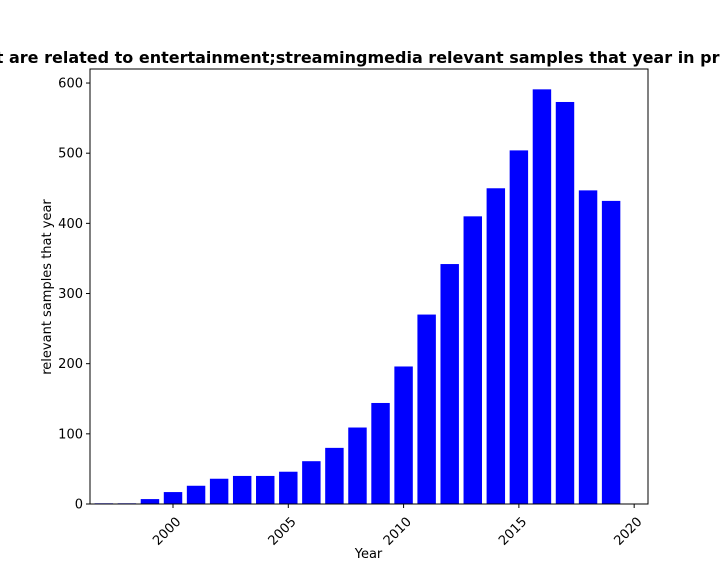 This screenshot has width=720, height=576. Describe the element at coordinates (519, 327) in the screenshot. I see `bar-2015` at that location.